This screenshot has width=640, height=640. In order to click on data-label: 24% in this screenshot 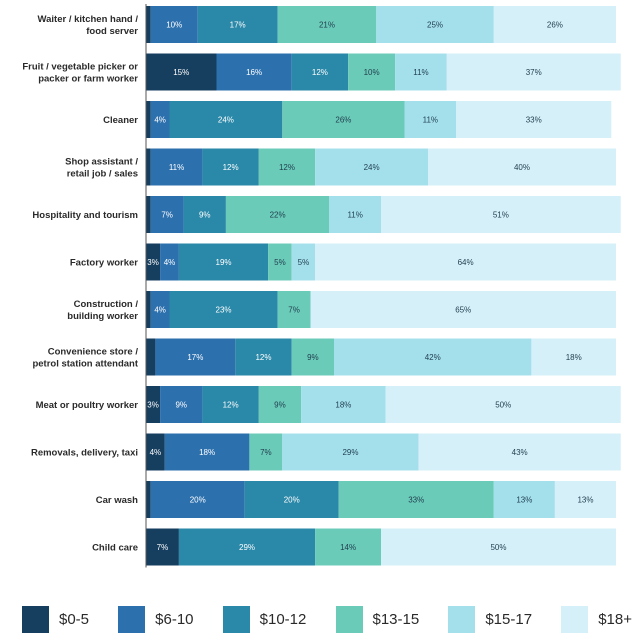, I will do `click(226, 120)`.